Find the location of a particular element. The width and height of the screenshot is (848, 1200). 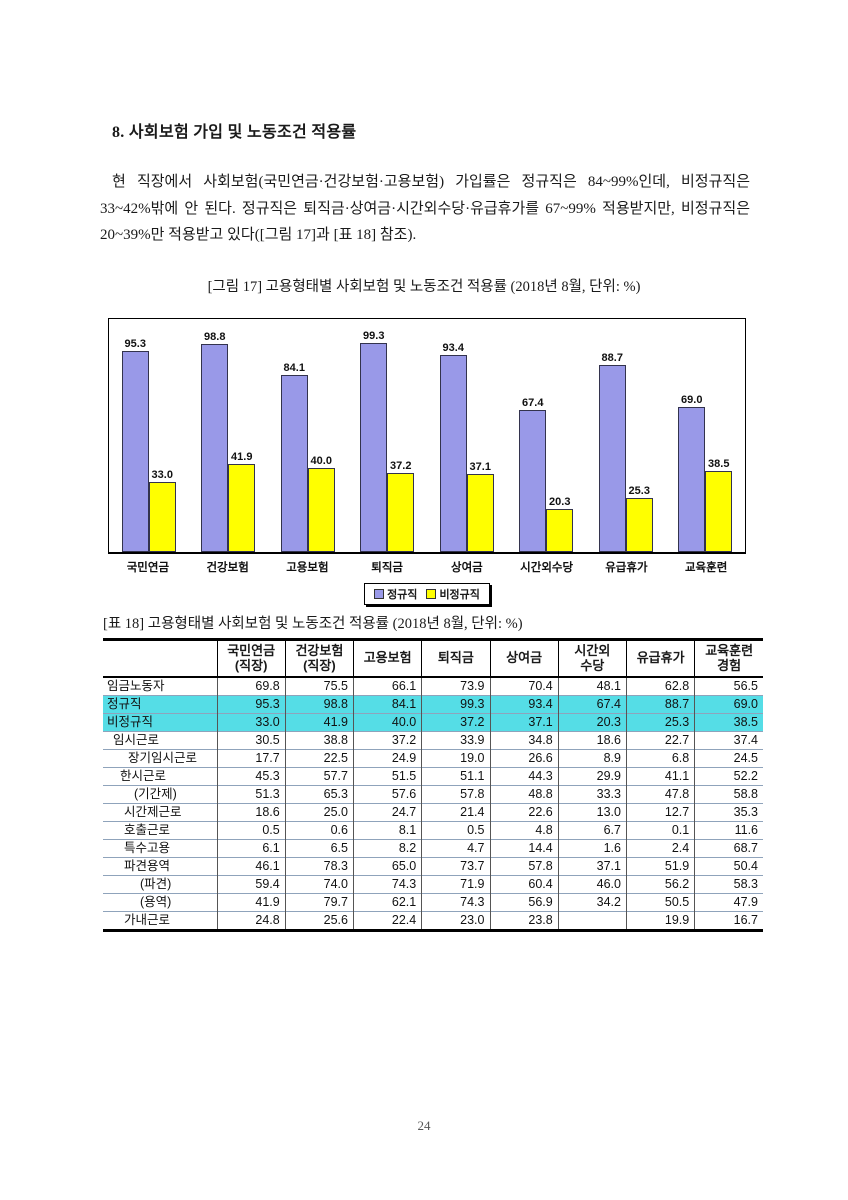

table-row: 비정규직 33.0 41.9 40.0 37.2 37.1 20.3 25.3 38.5 is located at coordinates (433, 722).